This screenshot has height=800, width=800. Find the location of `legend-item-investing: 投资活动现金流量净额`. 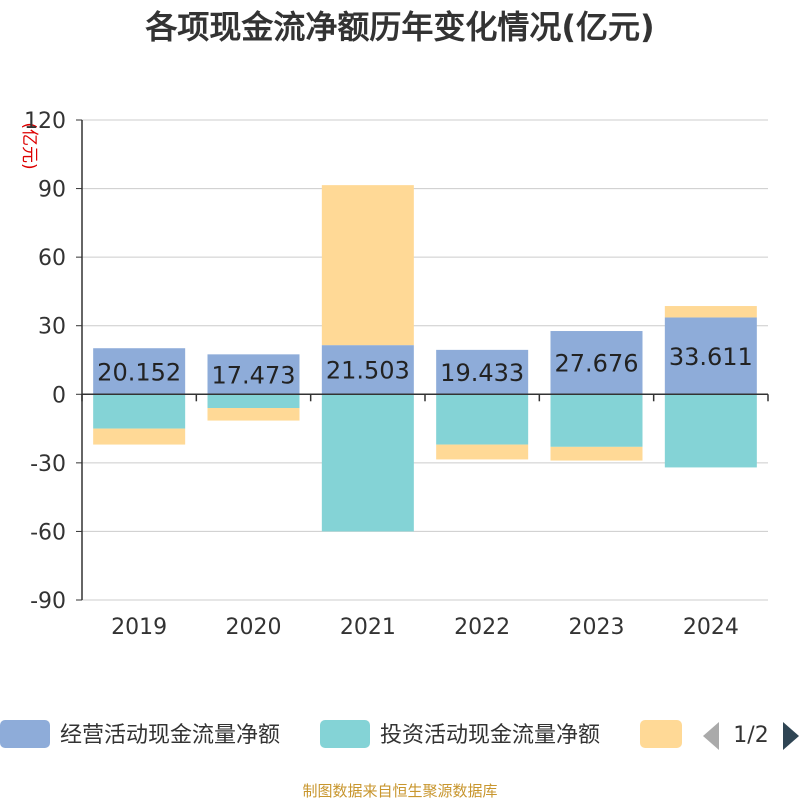

legend-item-investing: 投资活动现金流量净额 is located at coordinates (460, 734).